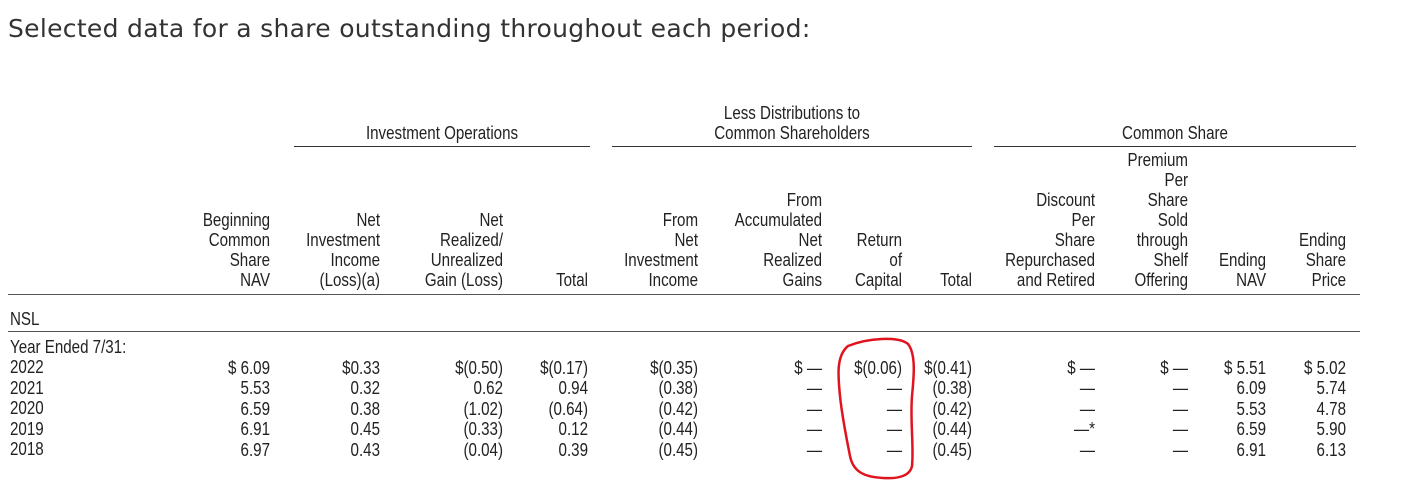 This screenshot has height=482, width=1404. What do you see at coordinates (300, 250) in the screenshot?
I see `column-header-net-investment-income: Net Investment Income (Loss)(a)` at bounding box center [300, 250].